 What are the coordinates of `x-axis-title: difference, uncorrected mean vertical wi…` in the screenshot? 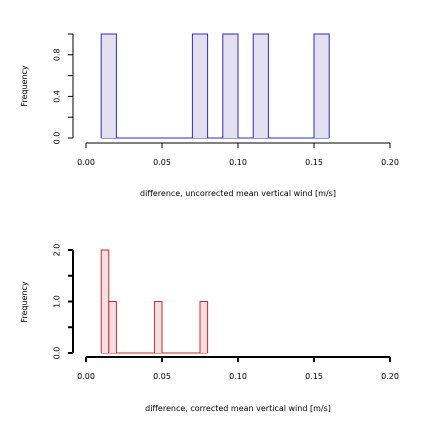 It's located at (238, 193).